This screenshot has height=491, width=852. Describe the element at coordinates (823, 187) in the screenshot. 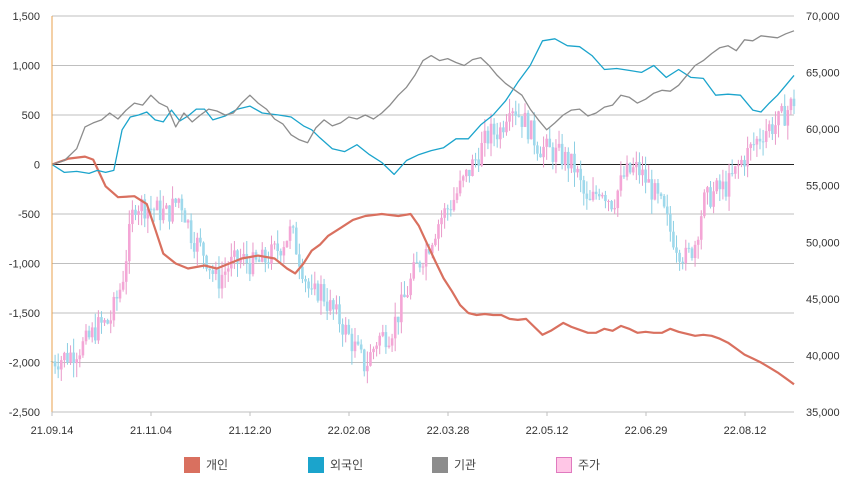

I see `right-tick-label: 55,000` at that location.